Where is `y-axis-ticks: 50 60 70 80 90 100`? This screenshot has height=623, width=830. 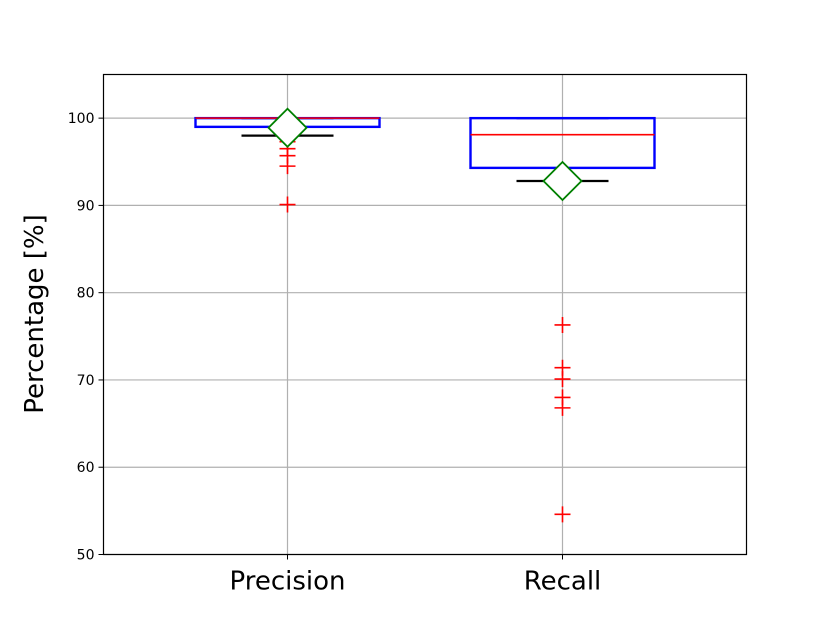 y-axis-ticks: 50 60 70 80 90 100 is located at coordinates (86, 337).